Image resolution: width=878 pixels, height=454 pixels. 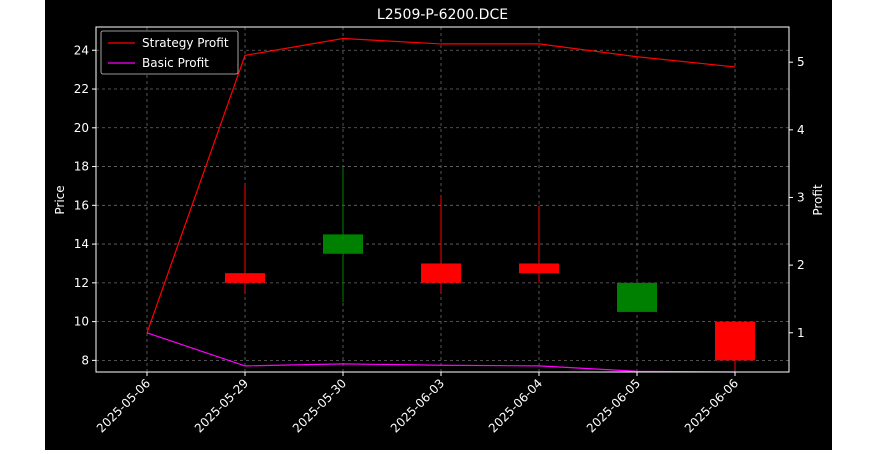 What do you see at coordinates (818, 200) in the screenshot?
I see `y2-axis-label: Profit` at bounding box center [818, 200].